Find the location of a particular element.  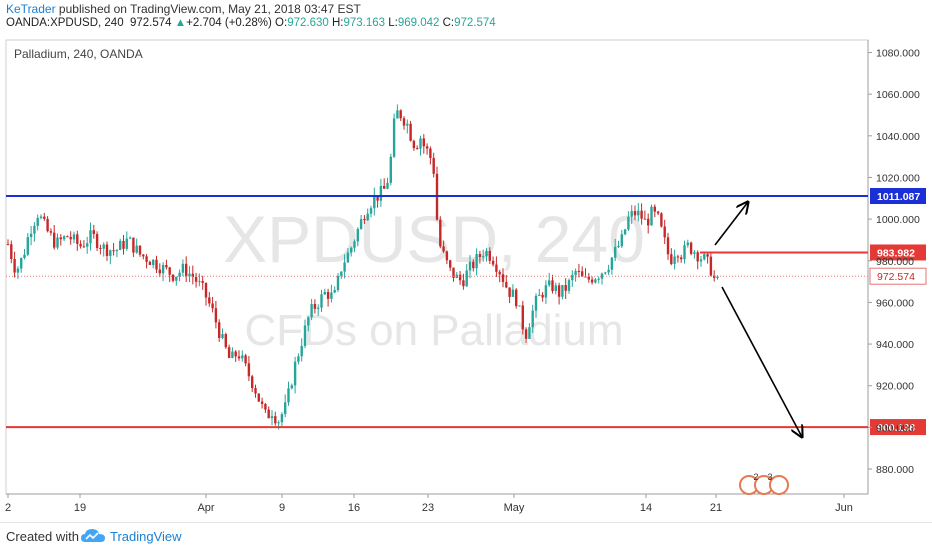

tradingview-brand: TradingView is located at coordinates (146, 536).